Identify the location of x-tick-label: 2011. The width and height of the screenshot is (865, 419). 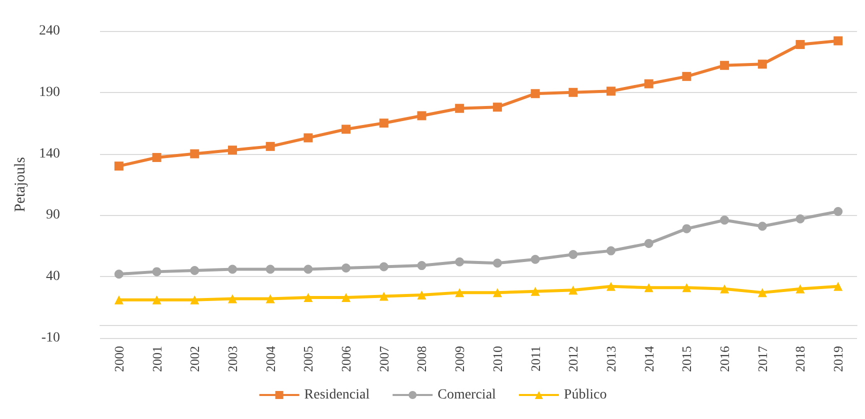
(535, 359).